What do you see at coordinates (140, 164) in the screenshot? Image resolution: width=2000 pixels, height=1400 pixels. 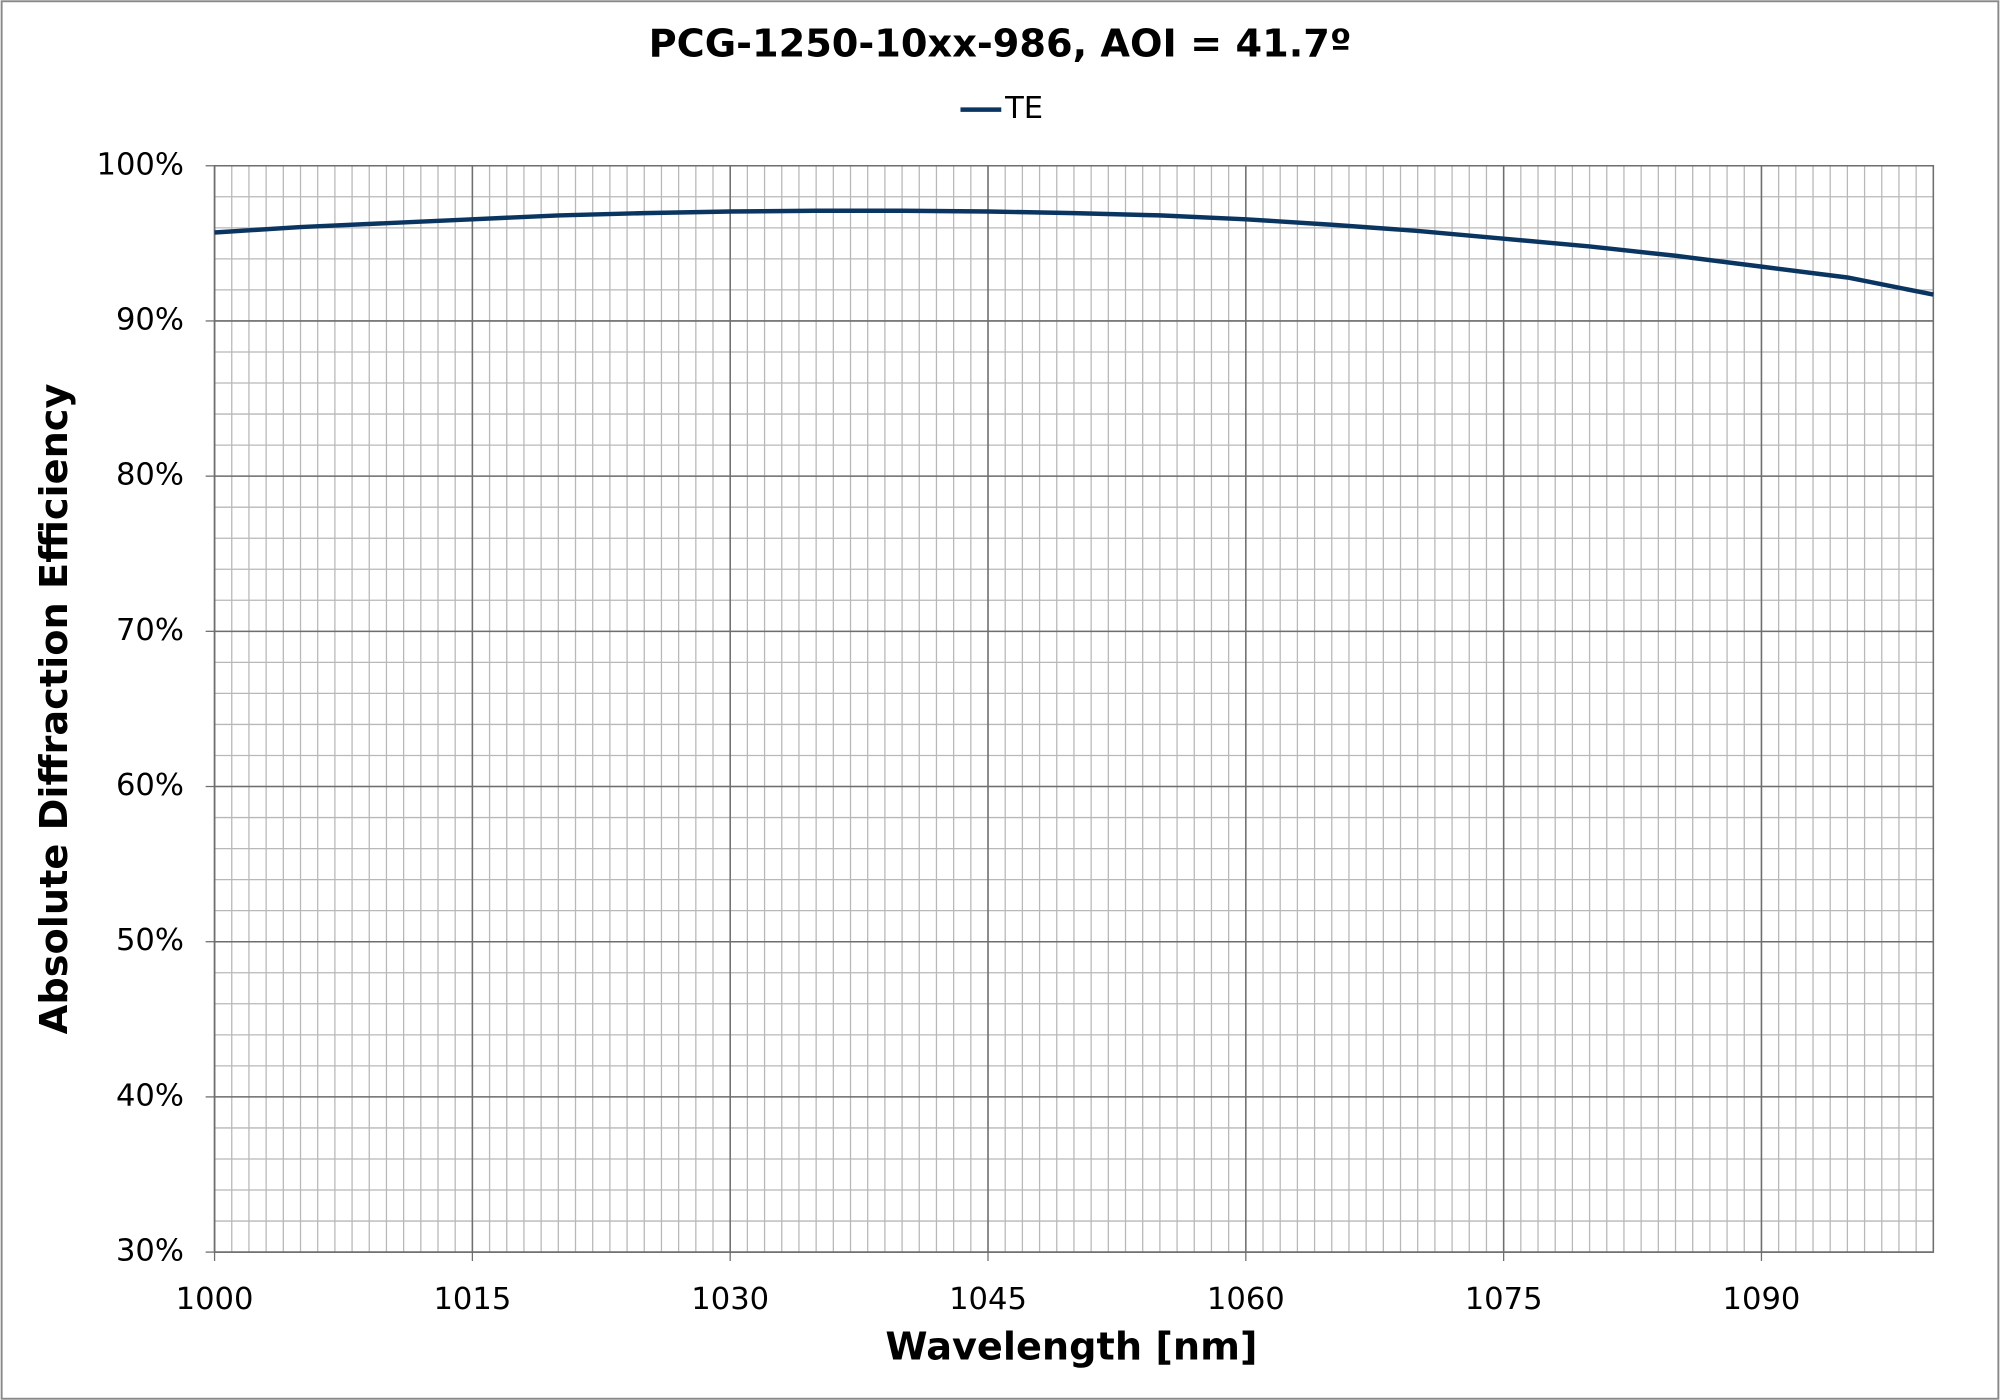 I see `y-tick-label: 100%` at bounding box center [140, 164].